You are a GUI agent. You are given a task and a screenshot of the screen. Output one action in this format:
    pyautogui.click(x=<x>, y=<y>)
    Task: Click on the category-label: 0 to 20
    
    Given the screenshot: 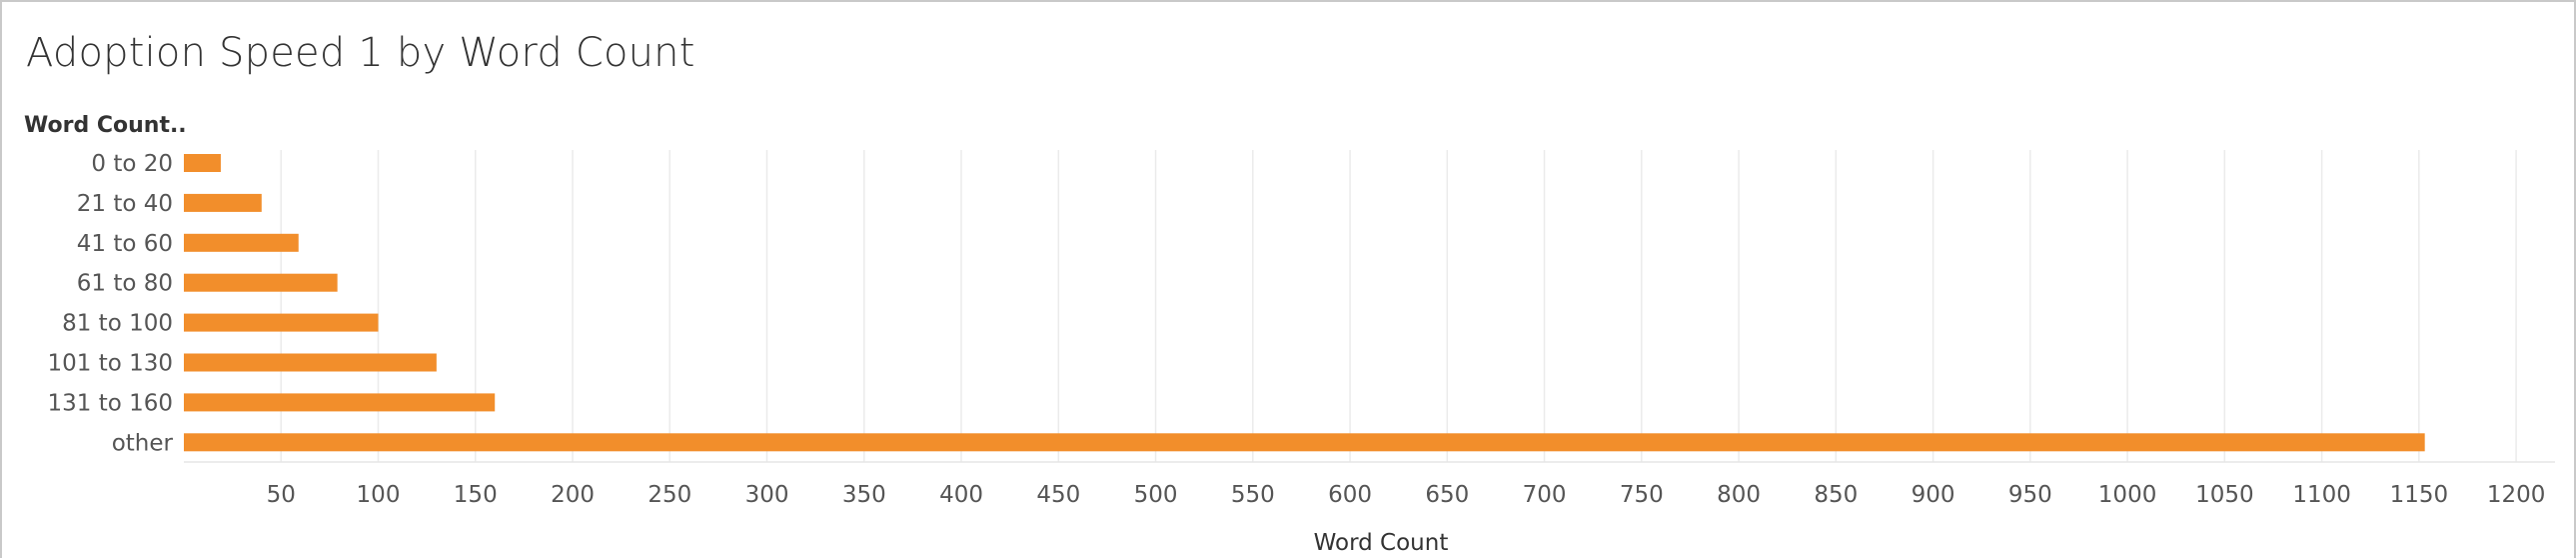 What is the action you would take?
    pyautogui.click(x=132, y=164)
    